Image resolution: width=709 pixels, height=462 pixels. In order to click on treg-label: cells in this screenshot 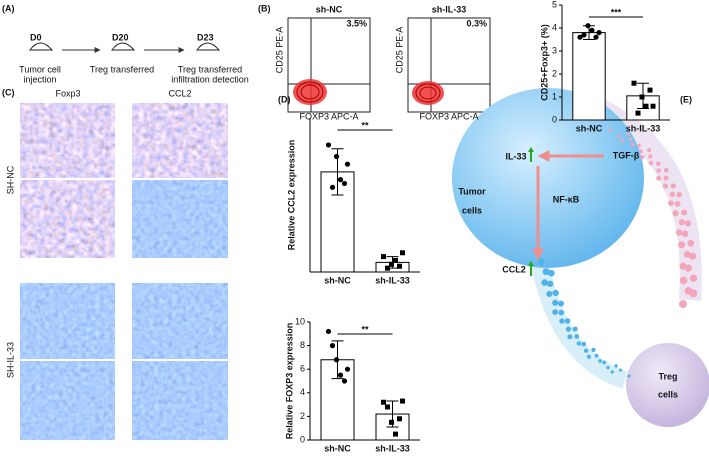, I will do `click(668, 394)`.